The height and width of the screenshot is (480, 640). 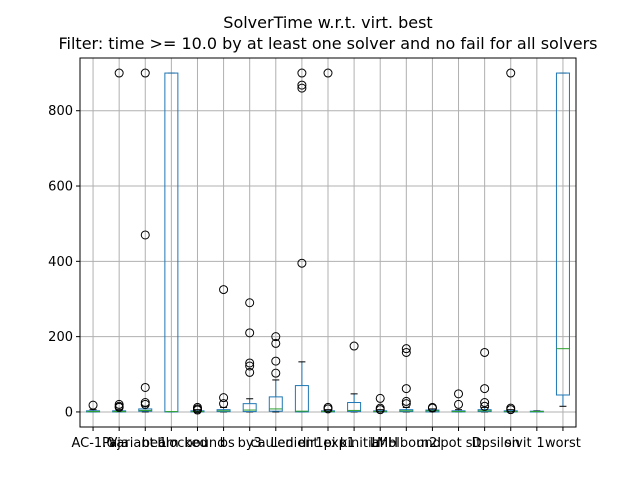 I want to click on x-tick-label: sit, so click(x=473, y=443).